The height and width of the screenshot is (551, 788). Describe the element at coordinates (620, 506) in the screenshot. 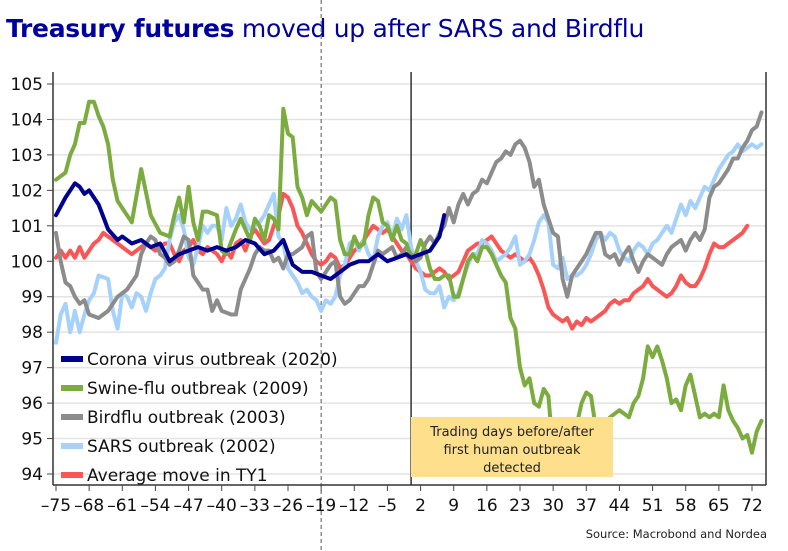

I see `x-tick-label: 44` at that location.